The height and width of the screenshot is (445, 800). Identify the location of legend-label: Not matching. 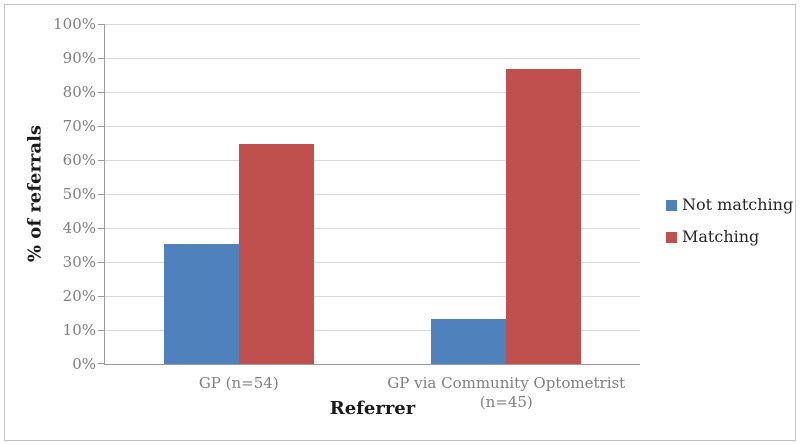
(738, 204).